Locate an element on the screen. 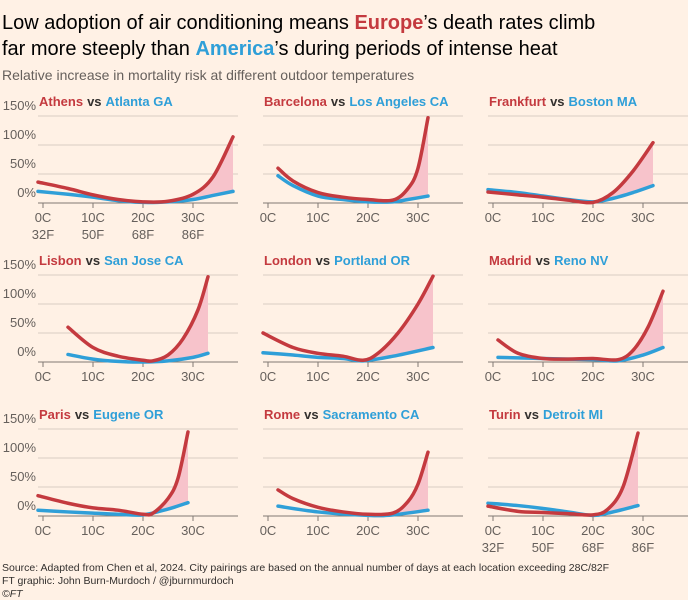 Image resolution: width=688 pixels, height=600 pixels. legend-entry: Sacramento CA is located at coordinates (371, 414).